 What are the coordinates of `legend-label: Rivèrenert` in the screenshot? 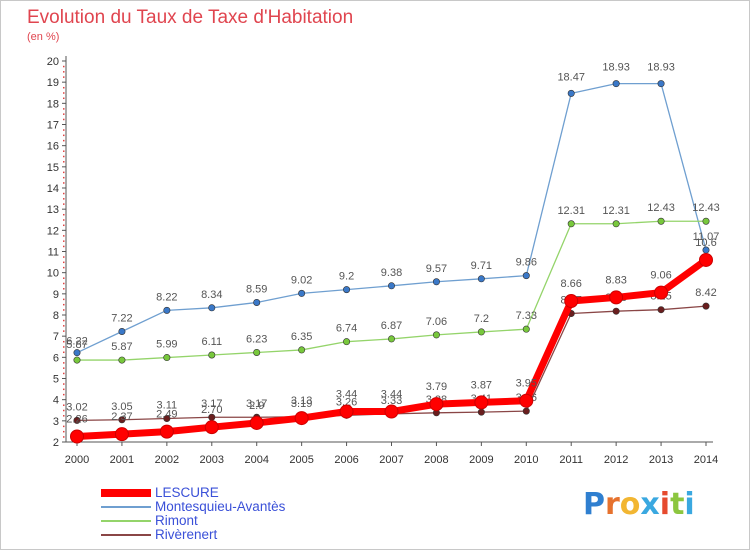 It's located at (186, 534).